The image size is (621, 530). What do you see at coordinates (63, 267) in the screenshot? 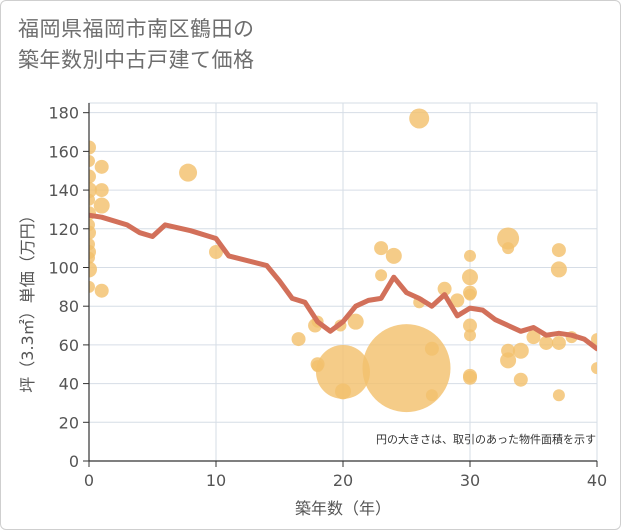
I see `y-tick-label-5: 100` at bounding box center [63, 267].